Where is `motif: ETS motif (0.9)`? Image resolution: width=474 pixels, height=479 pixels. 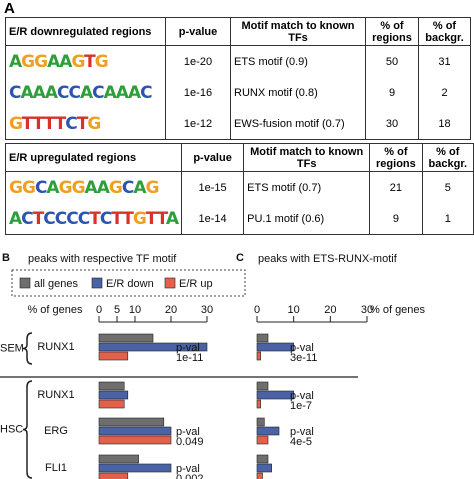
motif: ETS motif (0.9) is located at coordinates (298, 61).